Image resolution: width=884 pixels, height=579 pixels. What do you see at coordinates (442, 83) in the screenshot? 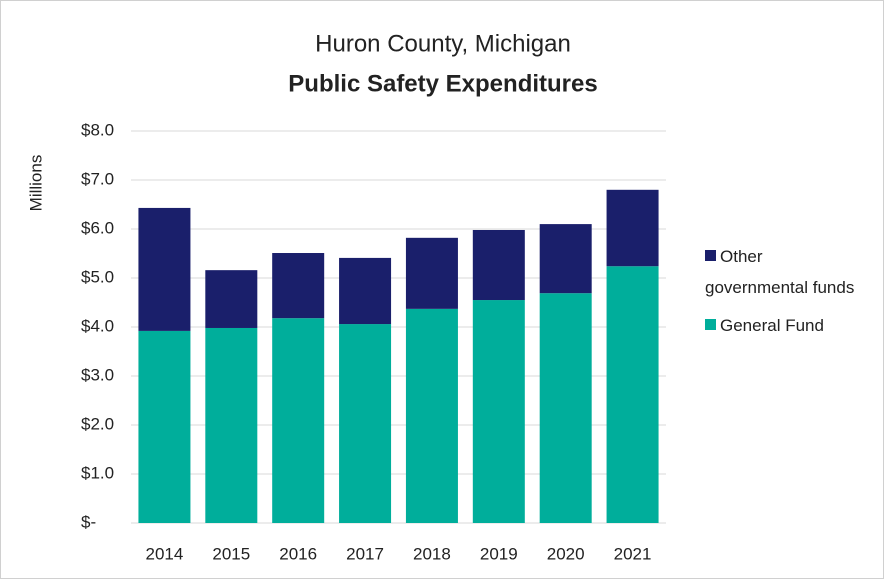
I see `chart-subtitle: Public Safety Expenditures` at bounding box center [442, 83].